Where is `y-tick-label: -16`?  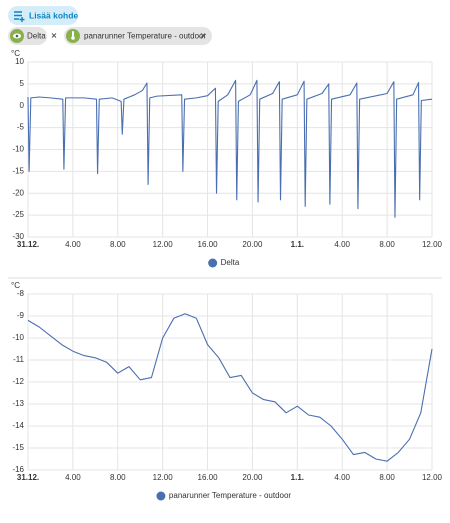
y-tick-label: -16 is located at coordinates (18, 469).